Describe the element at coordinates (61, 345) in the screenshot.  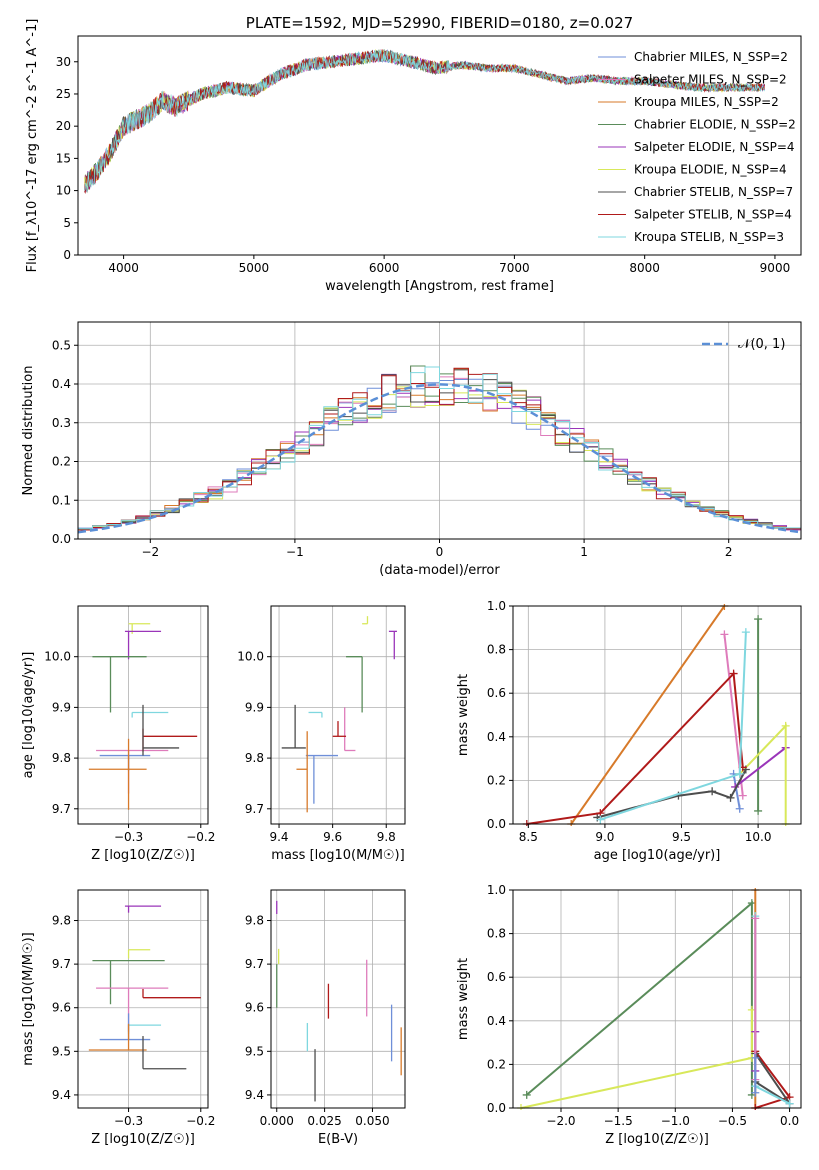
I see `y-tick-label: 0.5` at that location.